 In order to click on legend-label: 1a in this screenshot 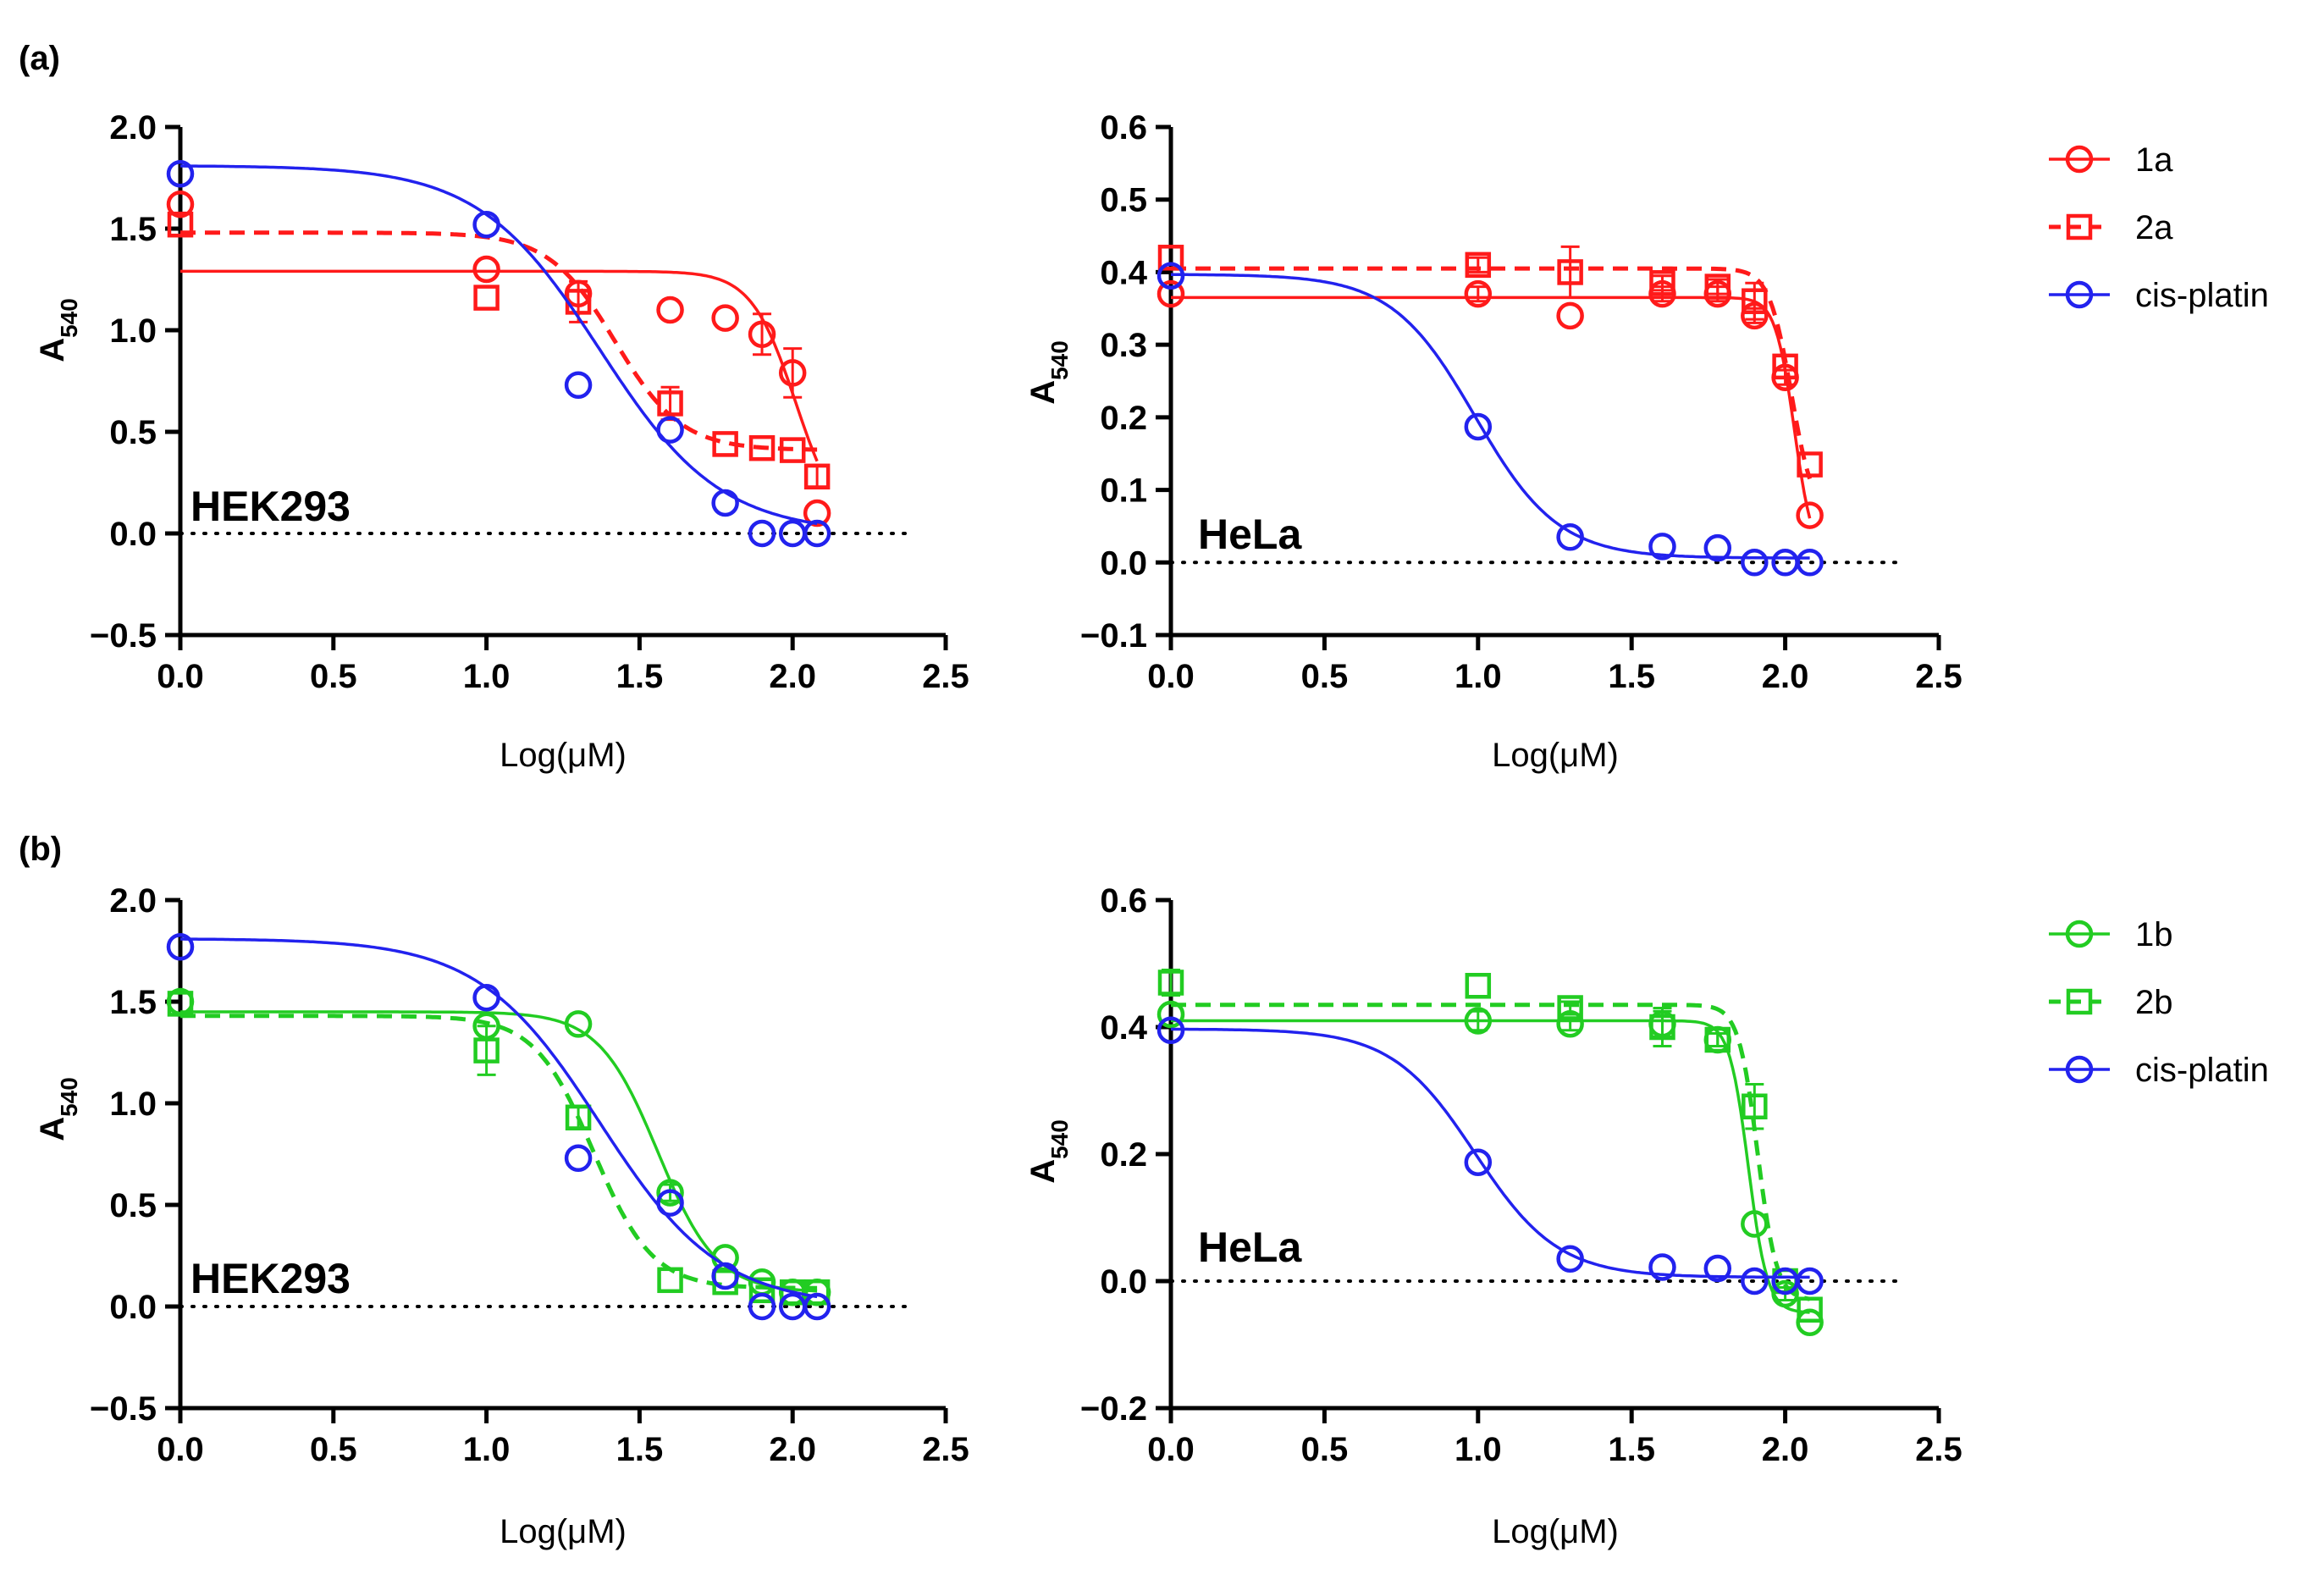, I will do `click(2154, 160)`.